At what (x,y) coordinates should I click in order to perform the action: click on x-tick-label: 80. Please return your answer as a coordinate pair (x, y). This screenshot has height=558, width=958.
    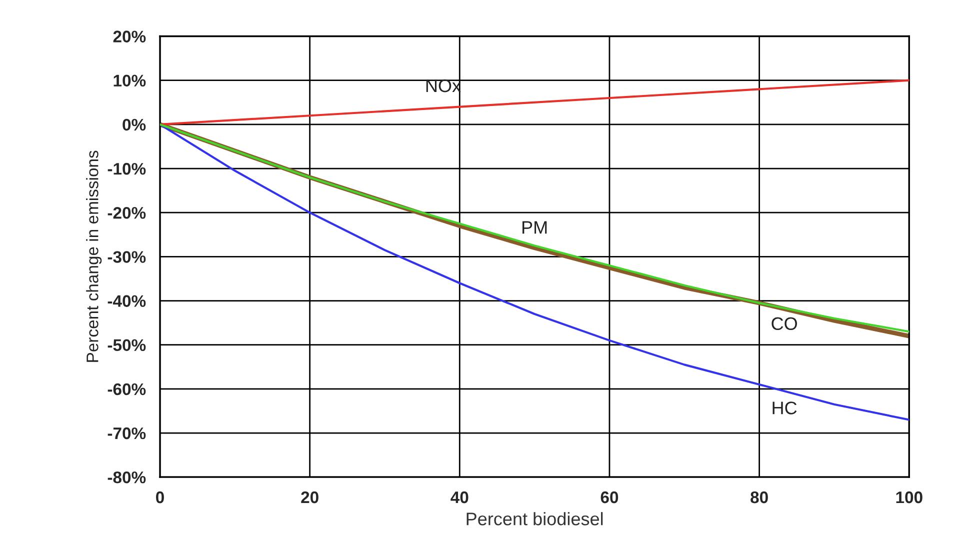
    Looking at the image, I should click on (759, 497).